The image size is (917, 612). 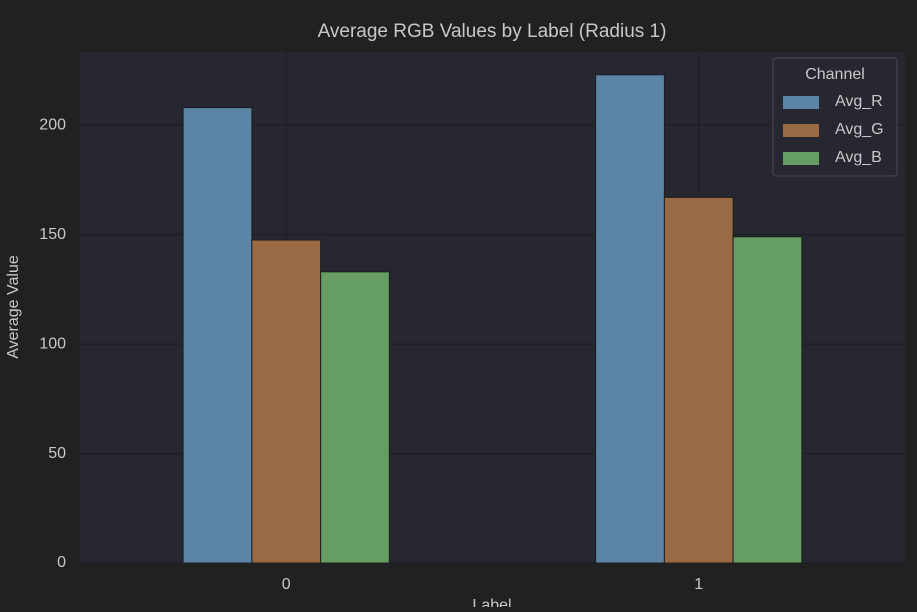 I want to click on legend: Channel Avg_R Avg_G Avg_B, so click(x=835, y=117).